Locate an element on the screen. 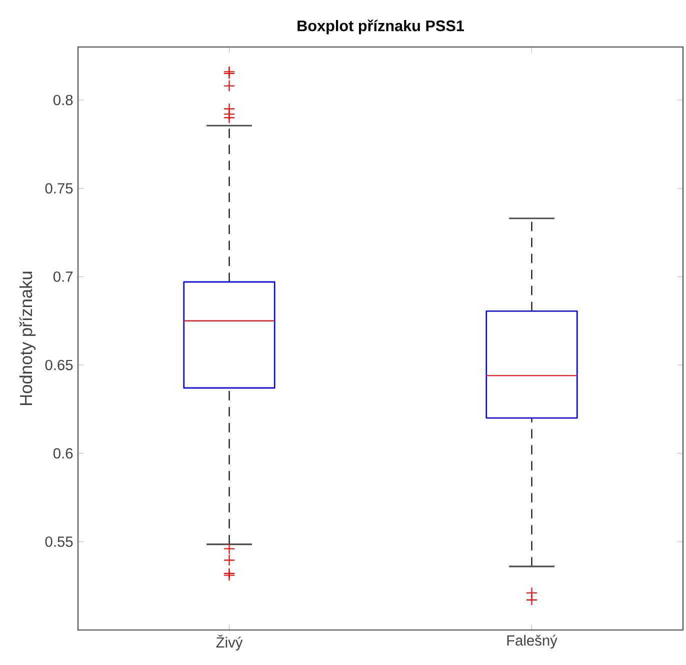 The height and width of the screenshot is (665, 686). y-tick-label: 0.55 is located at coordinates (59, 541).